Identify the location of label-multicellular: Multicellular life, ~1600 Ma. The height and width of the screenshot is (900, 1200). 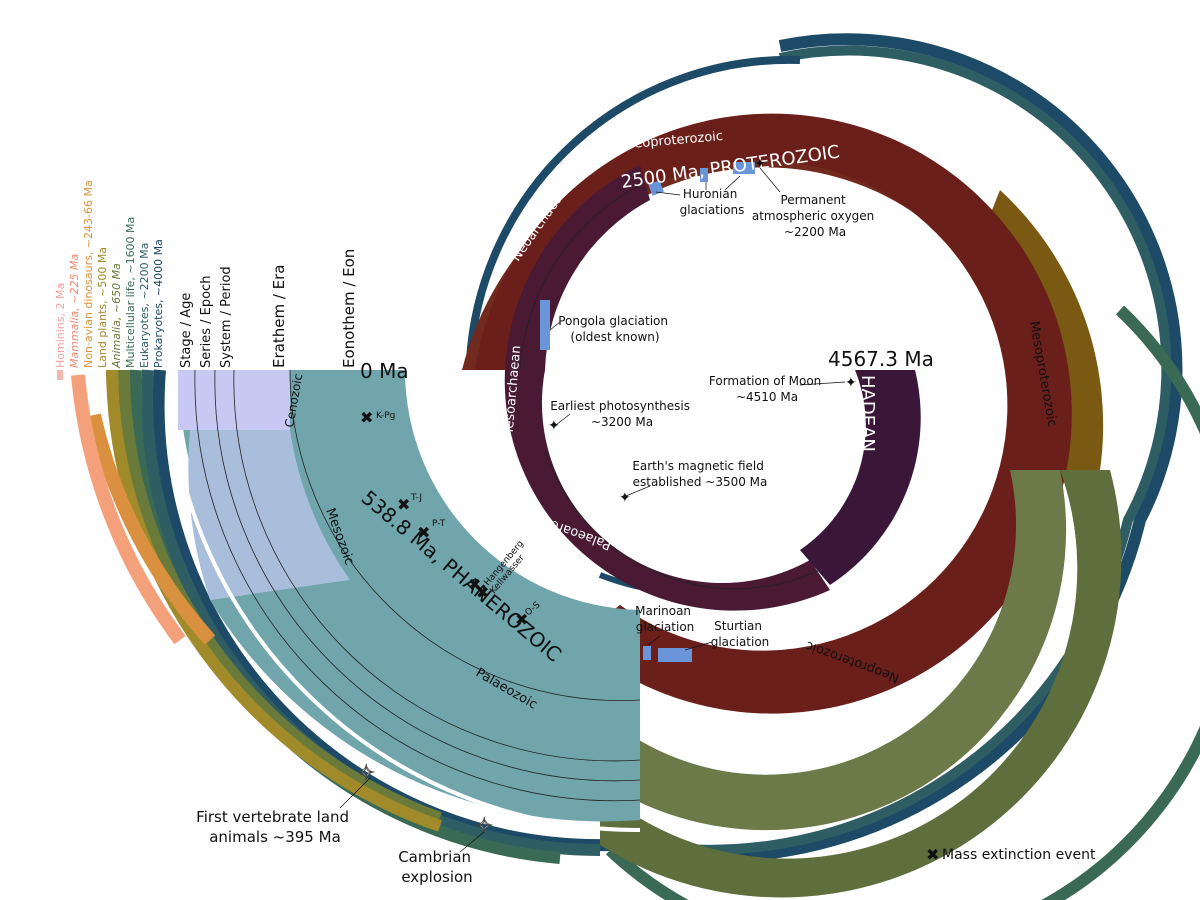
(130, 292).